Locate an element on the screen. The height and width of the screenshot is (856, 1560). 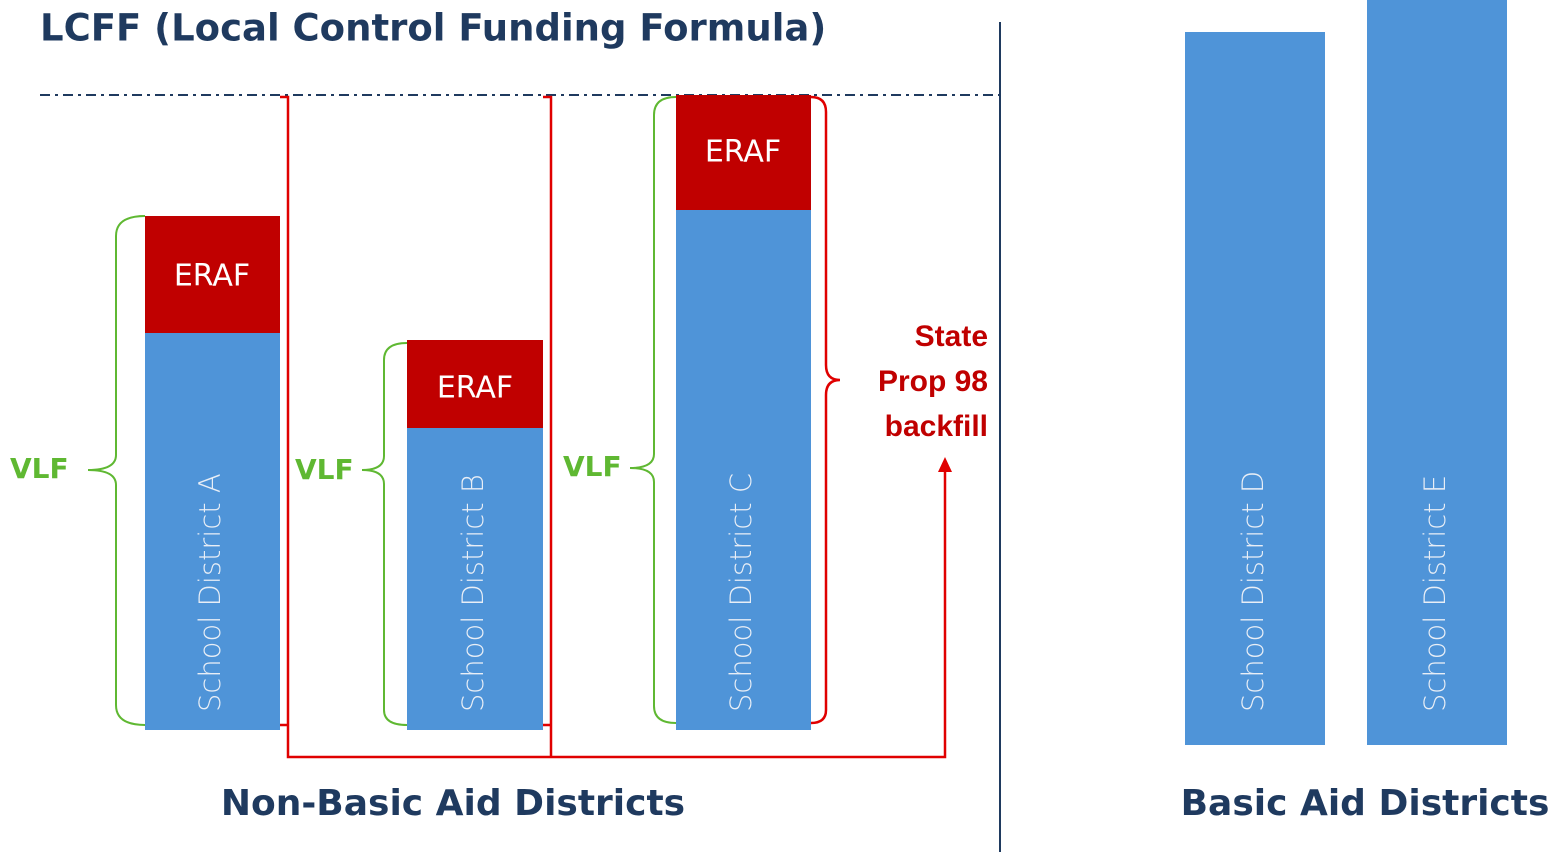
backfill-label: backfill is located at coordinates (936, 426).